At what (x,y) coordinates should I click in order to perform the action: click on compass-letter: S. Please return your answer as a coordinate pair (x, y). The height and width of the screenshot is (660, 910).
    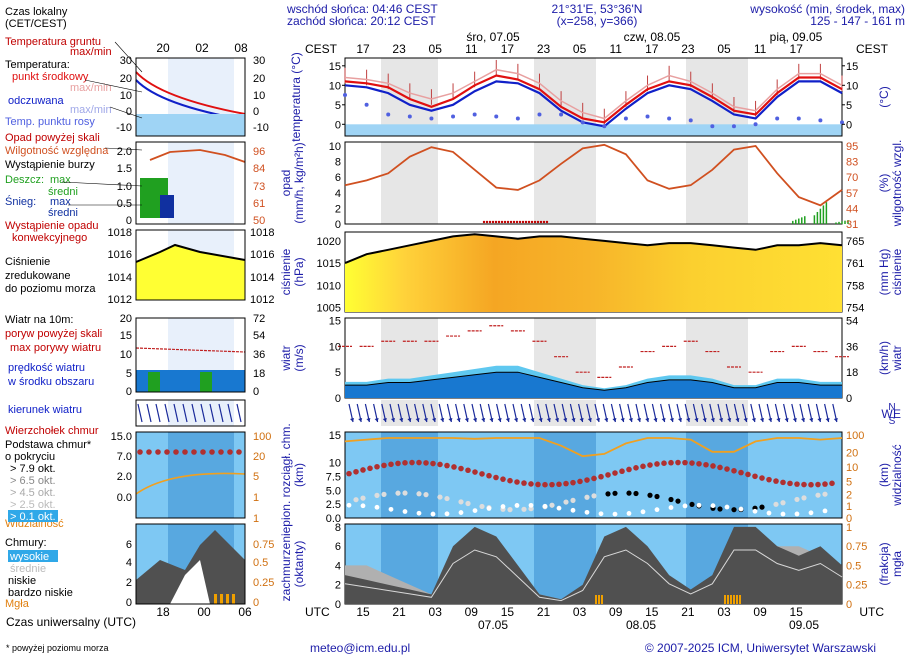
    Looking at the image, I should click on (892, 421).